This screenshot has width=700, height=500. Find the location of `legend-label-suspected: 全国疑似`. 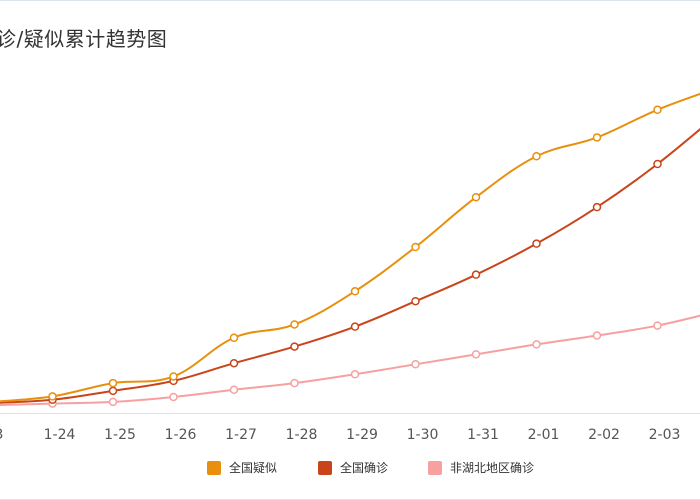

legend-label-suspected: 全国疑似 is located at coordinates (253, 468).